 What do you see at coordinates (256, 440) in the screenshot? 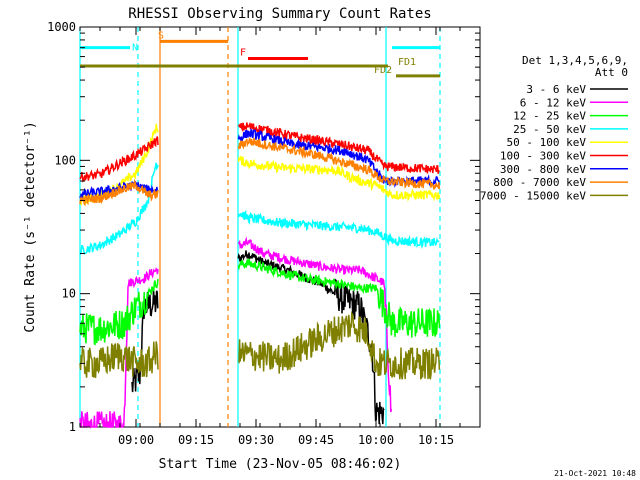
I see `x-tick-label-2: 09:30` at bounding box center [256, 440].